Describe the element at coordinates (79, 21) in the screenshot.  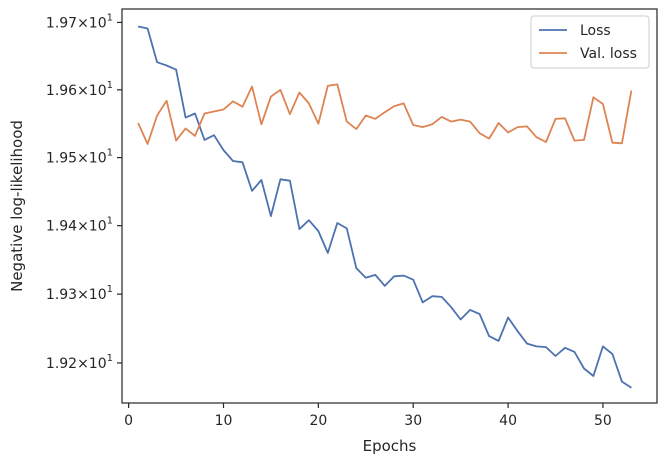
I see `y-tick-label: 1.97×10¹` at that location.